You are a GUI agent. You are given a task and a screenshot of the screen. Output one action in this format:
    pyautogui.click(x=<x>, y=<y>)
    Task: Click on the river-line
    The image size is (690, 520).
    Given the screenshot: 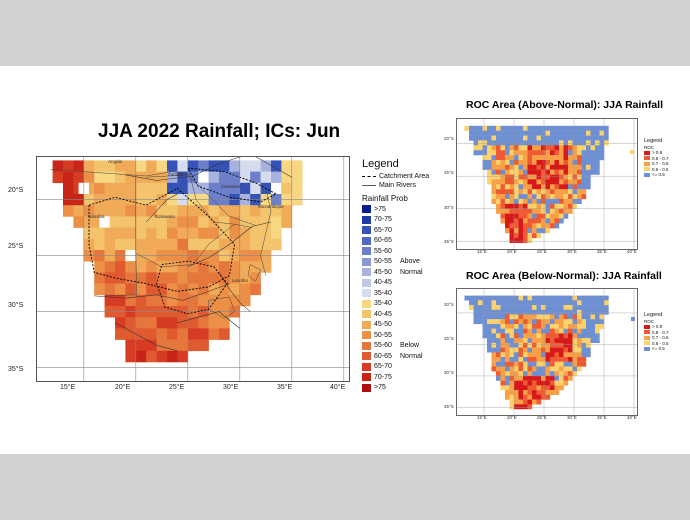 What is the action you would take?
    pyautogui.click(x=234, y=292)
    